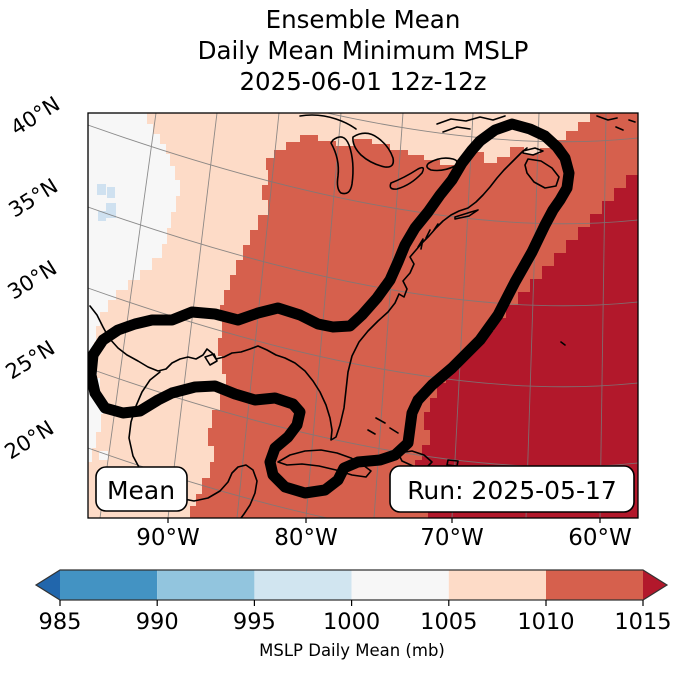  What do you see at coordinates (655, 585) in the screenshot?
I see `colorbar-extend-high-arrow` at bounding box center [655, 585].